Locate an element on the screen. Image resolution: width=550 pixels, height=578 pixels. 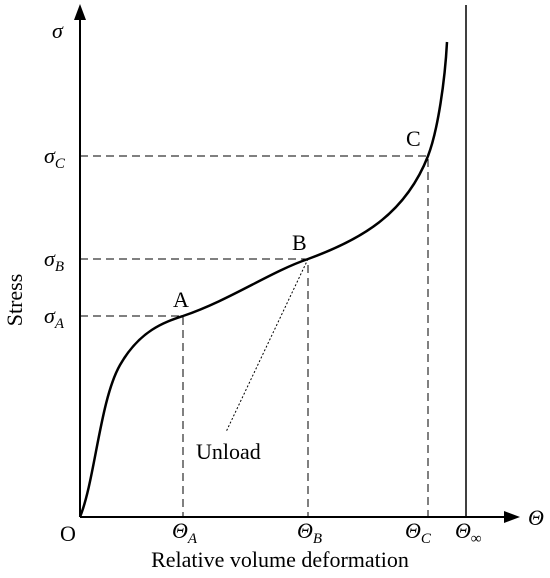
y-arrow is located at coordinates (80, 12).